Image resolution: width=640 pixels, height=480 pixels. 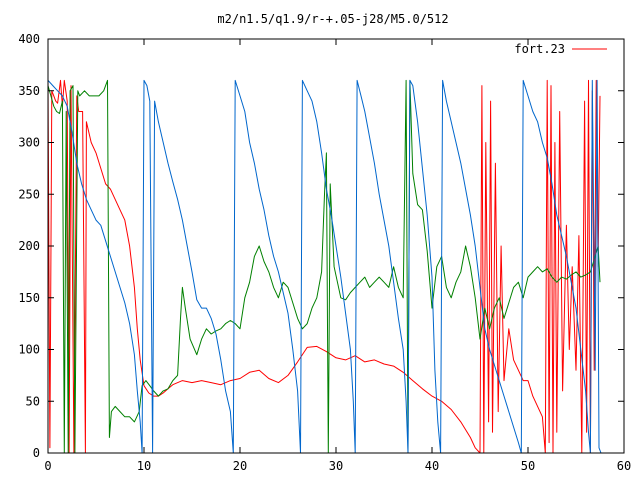 I want to click on y-tick-label: 200, so click(x=29, y=246).